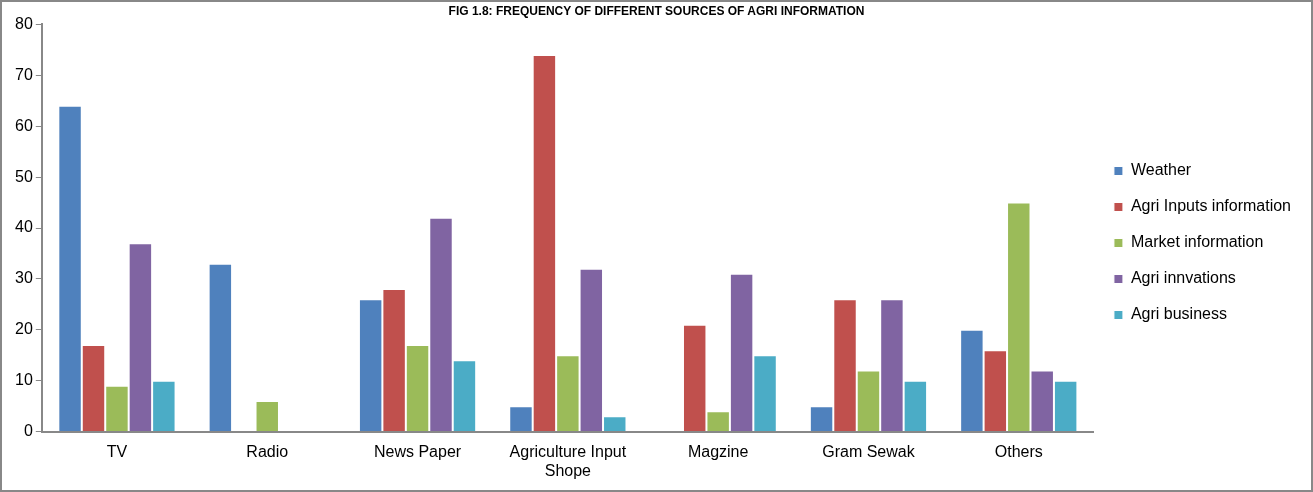 This screenshot has height=492, width=1313. What do you see at coordinates (24, 278) in the screenshot?
I see `y-tick-label: 30` at bounding box center [24, 278].